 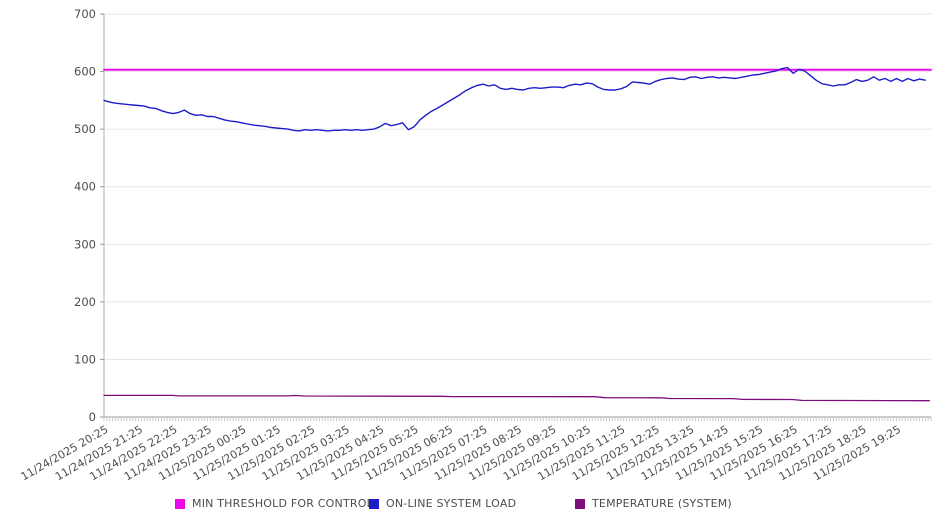 I want to click on y-tick-label: 600, so click(x=85, y=72).